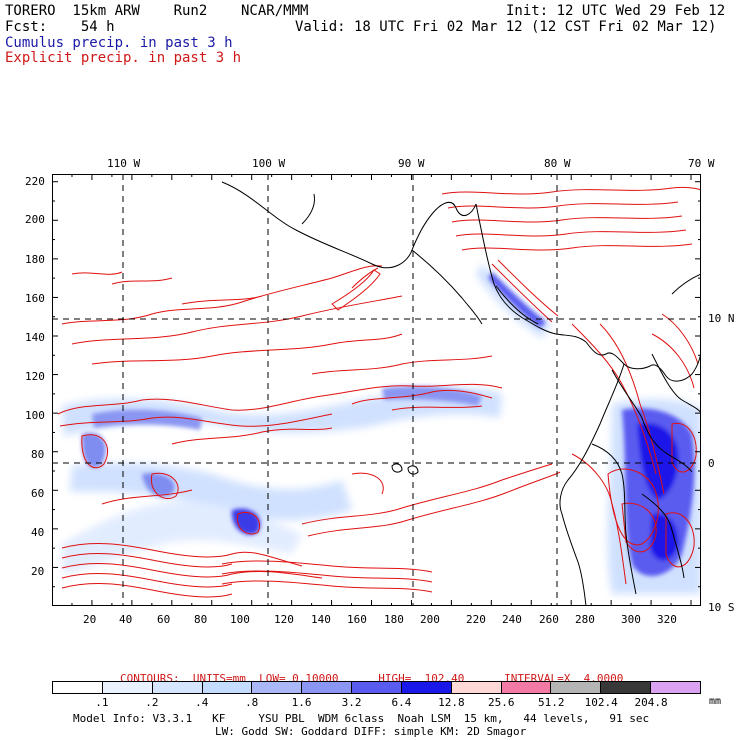 This screenshot has height=740, width=740. Describe the element at coordinates (124, 163) in the screenshot. I see `lon-label-110w: 110 W` at that location.